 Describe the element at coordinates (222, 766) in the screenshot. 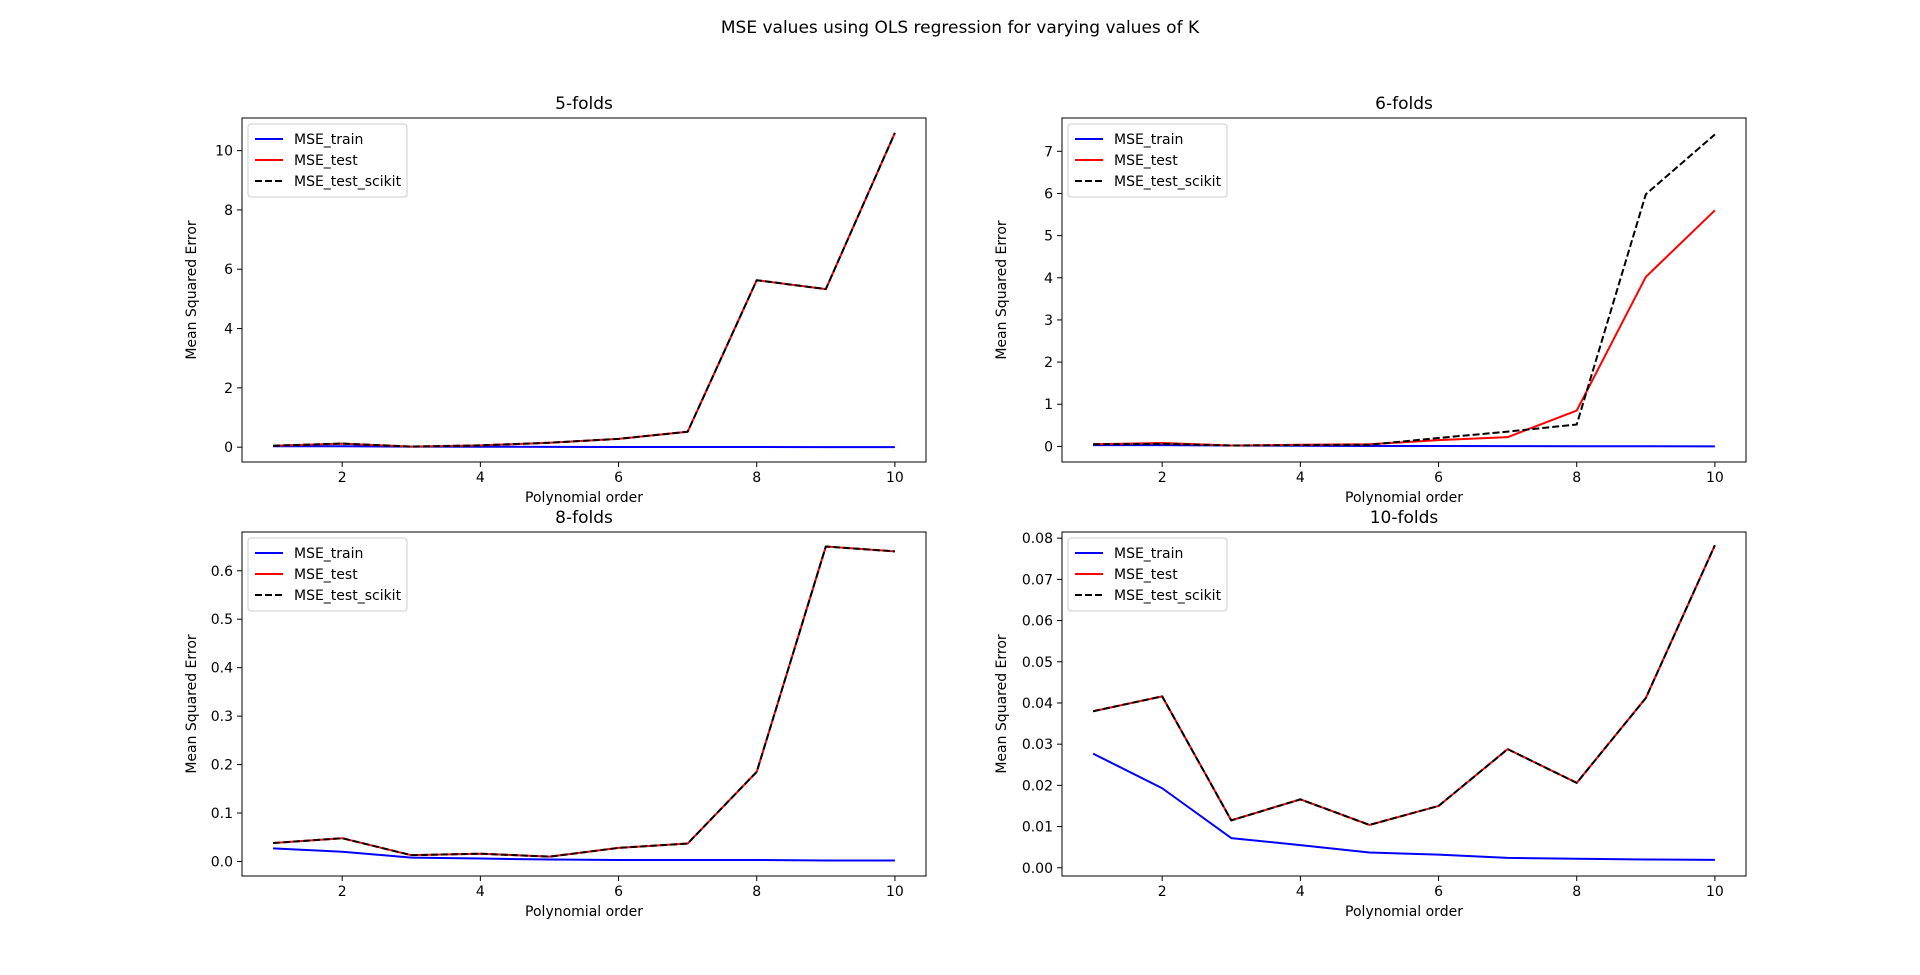

I see `y-tick-label: 0.2` at that location.